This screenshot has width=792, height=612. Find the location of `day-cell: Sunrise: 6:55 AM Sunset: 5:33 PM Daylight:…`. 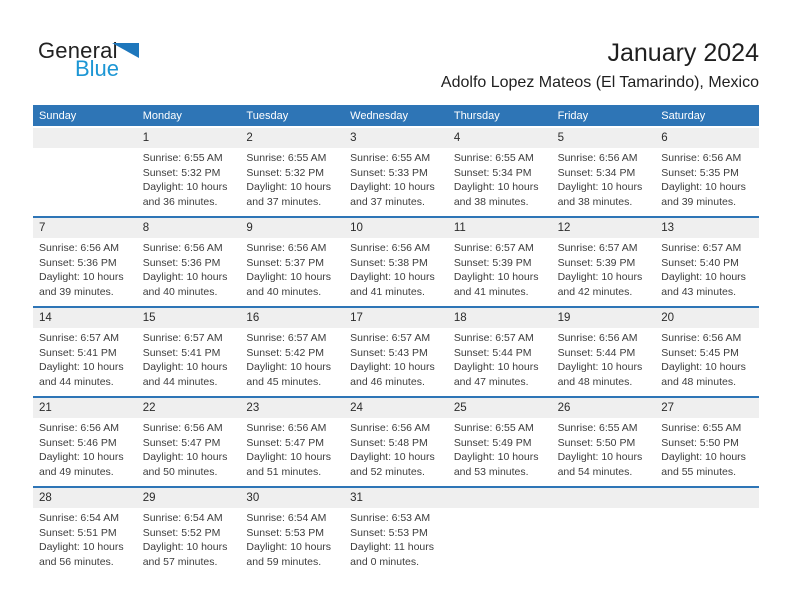

day-cell: Sunrise: 6:55 AM Sunset: 5:33 PM Daylight:… is located at coordinates (396, 182).